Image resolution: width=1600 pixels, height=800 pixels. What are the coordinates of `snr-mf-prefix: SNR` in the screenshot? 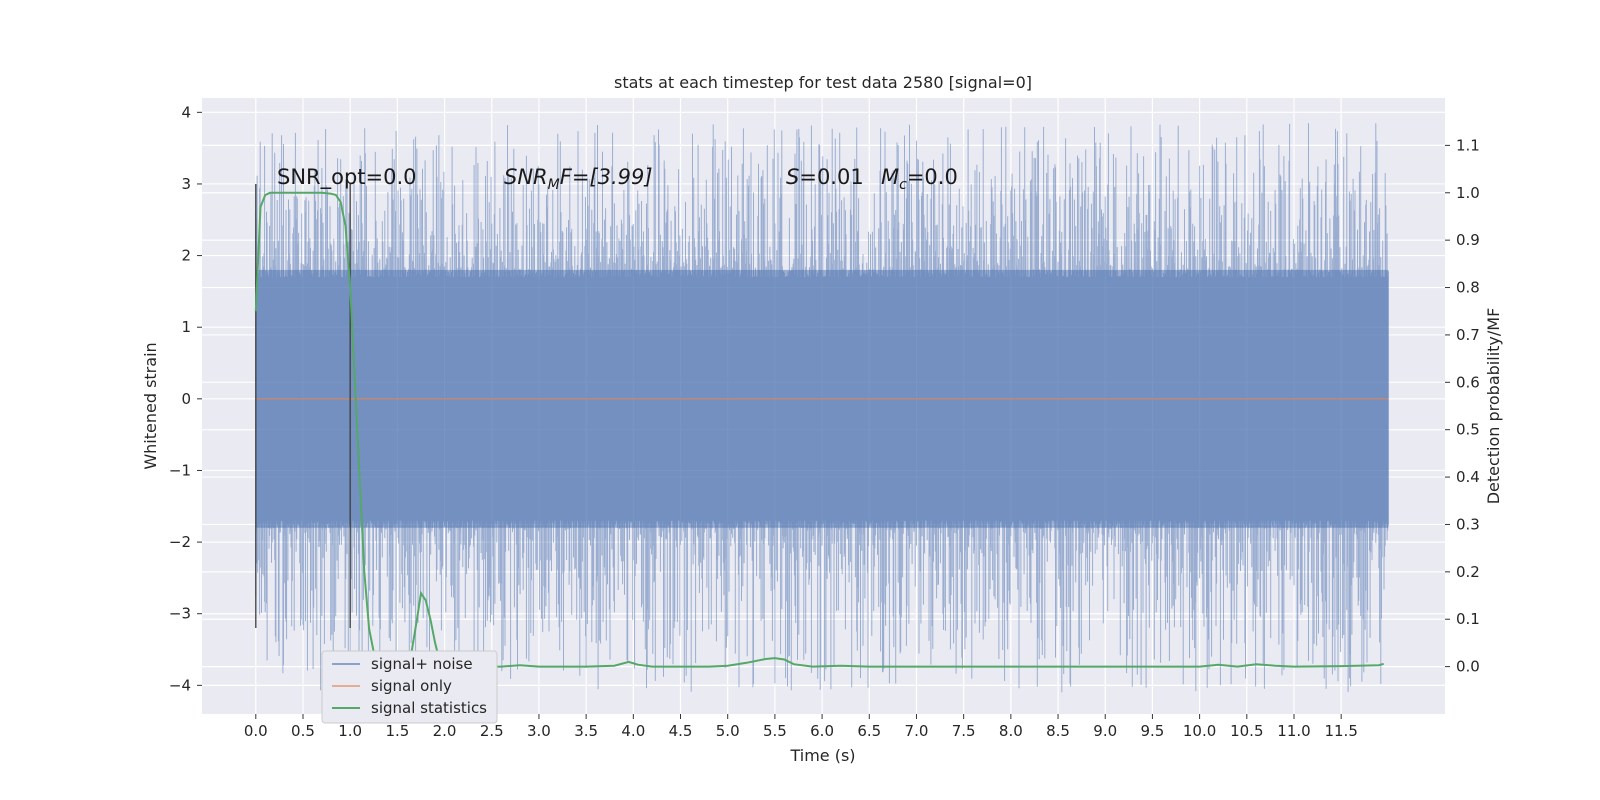 It's located at (526, 177).